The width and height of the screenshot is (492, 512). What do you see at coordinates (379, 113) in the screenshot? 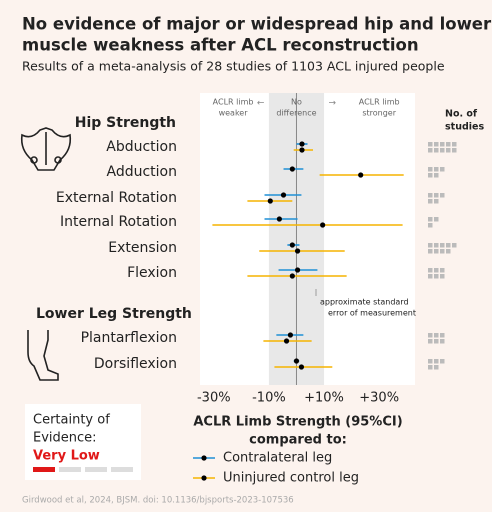
I see `region-label: stronger` at bounding box center [379, 113].